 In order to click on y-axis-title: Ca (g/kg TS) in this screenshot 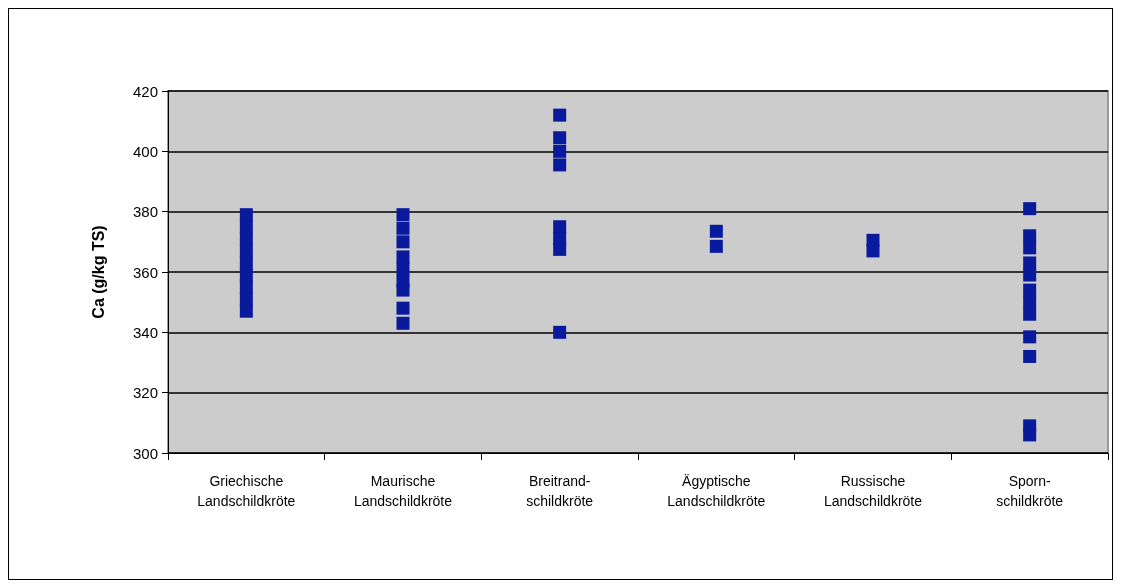, I will do `click(98, 272)`.